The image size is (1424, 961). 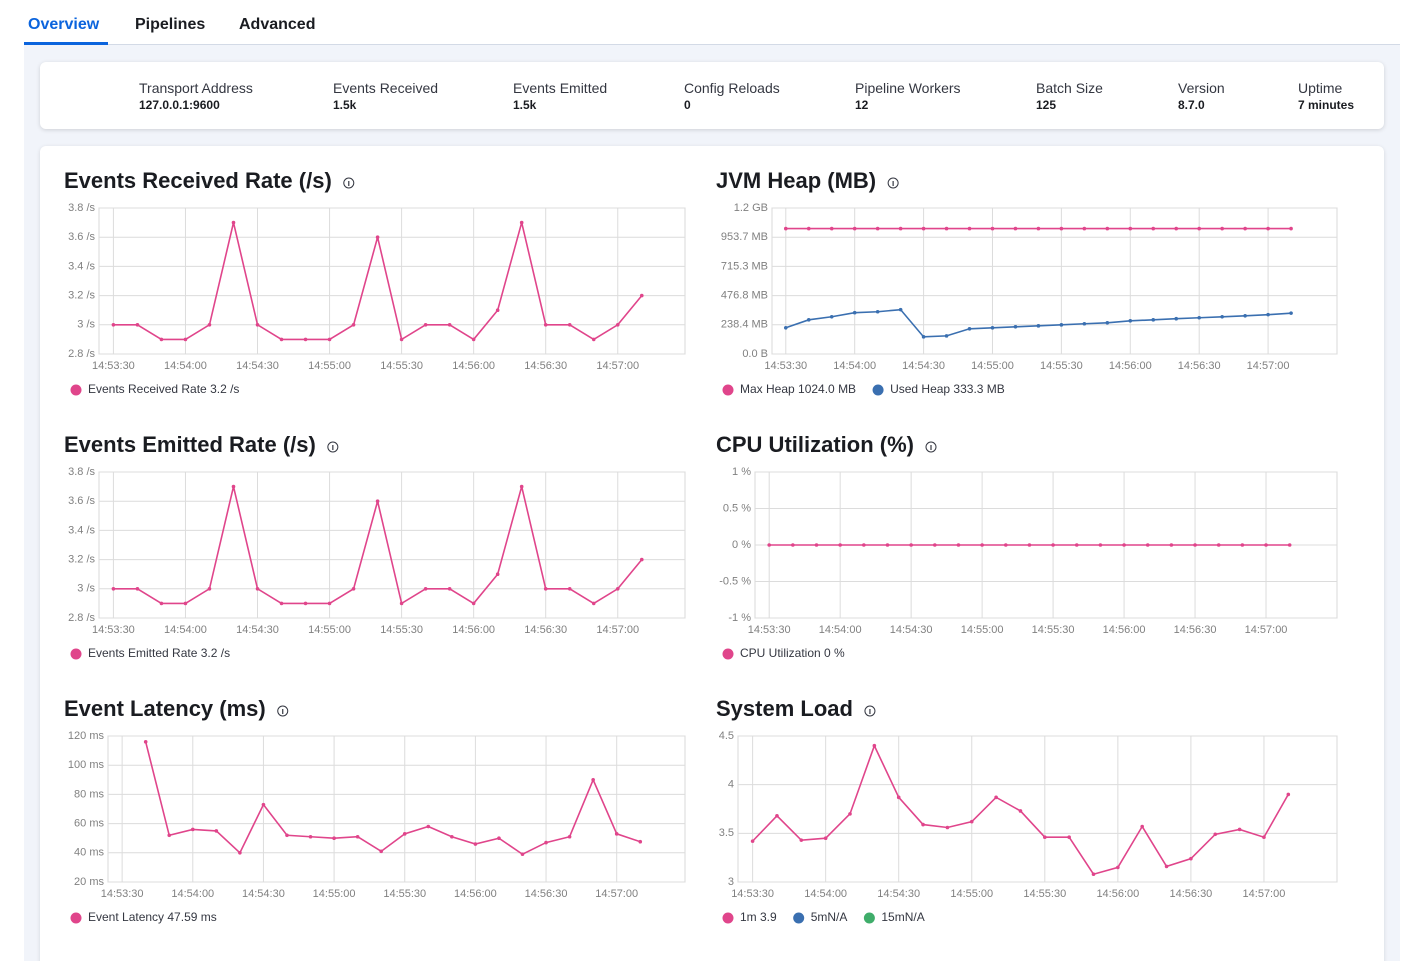 I want to click on legend-label: Events Emitted Rate 3.2 /s, so click(x=159, y=653).